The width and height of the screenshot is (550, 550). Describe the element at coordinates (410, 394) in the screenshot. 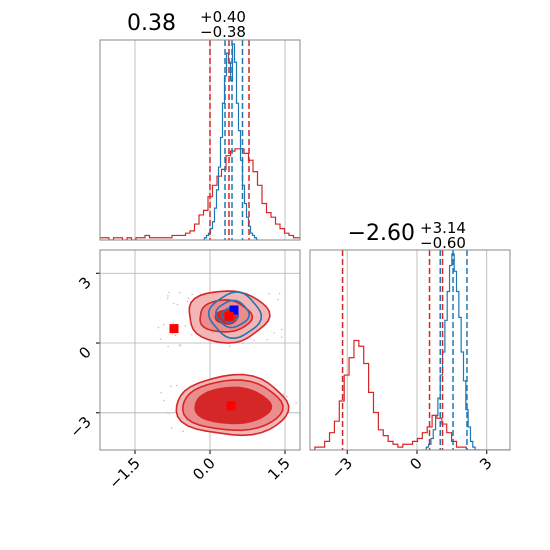

I see `hist2-red-step` at that location.